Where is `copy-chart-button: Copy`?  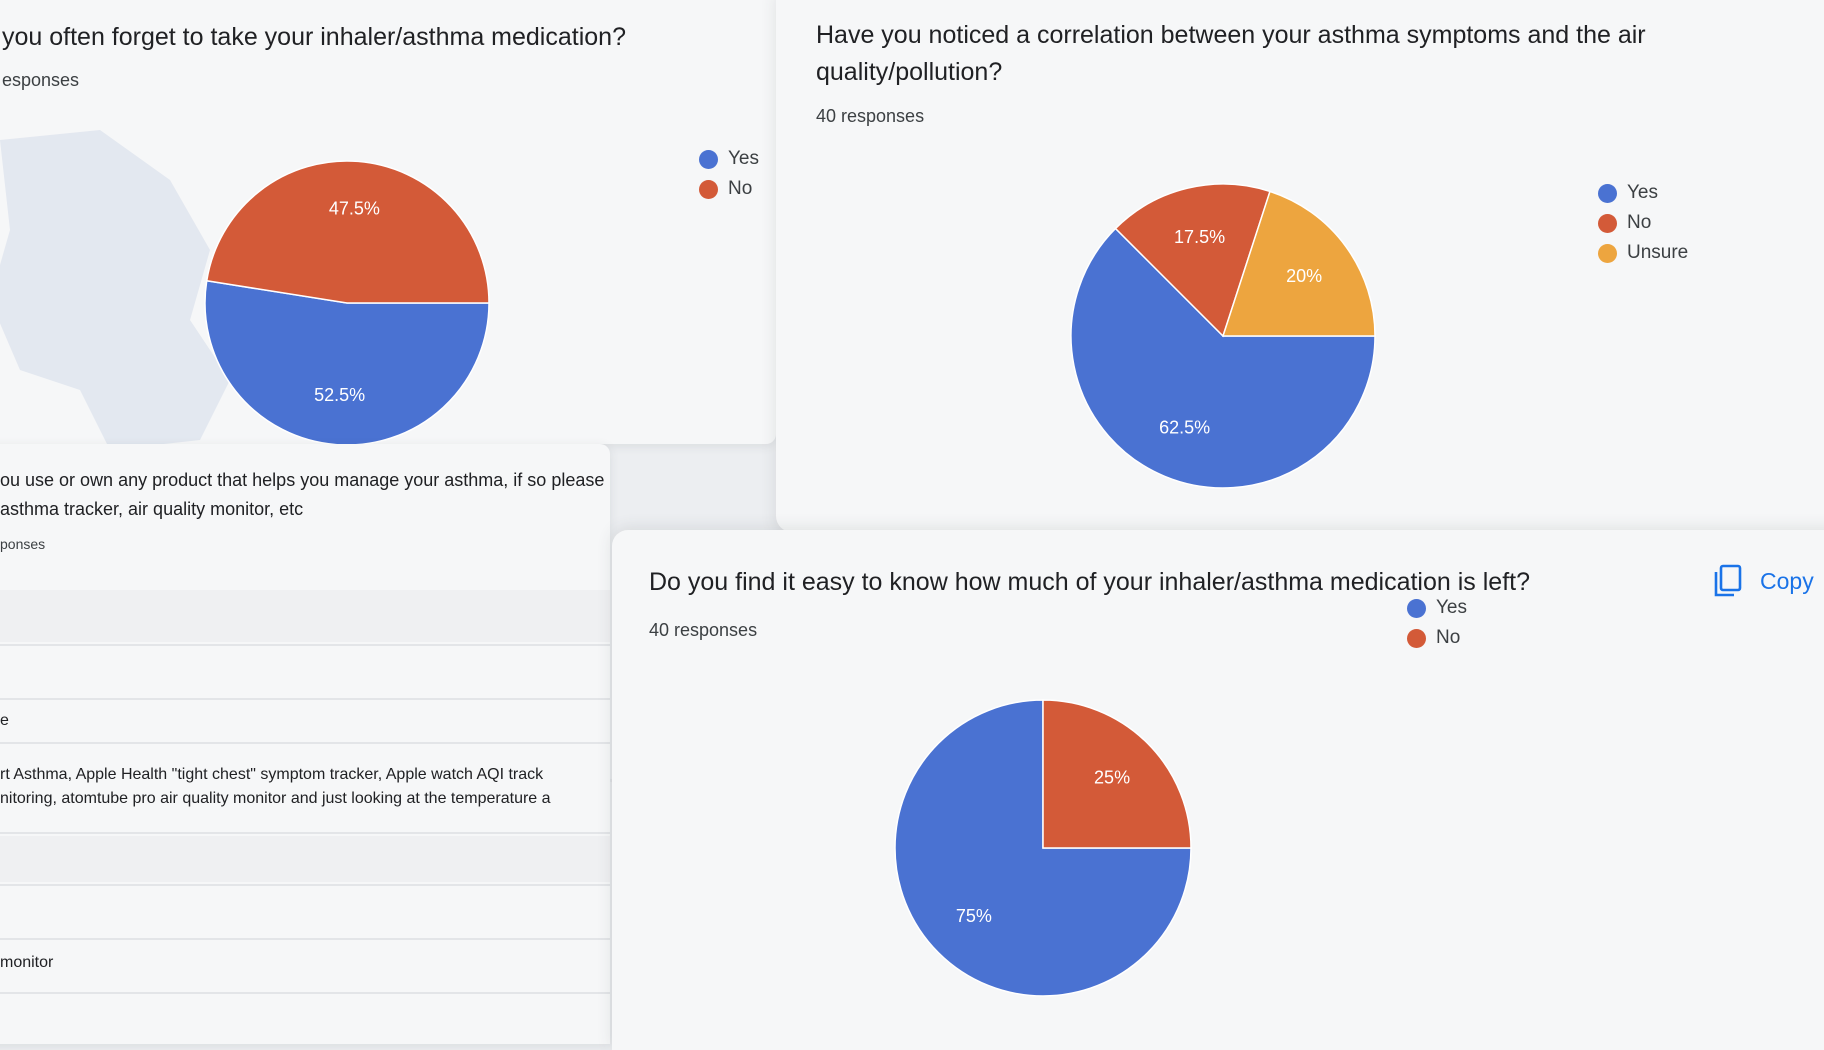
copy-chart-button: Copy is located at coordinates (1763, 581).